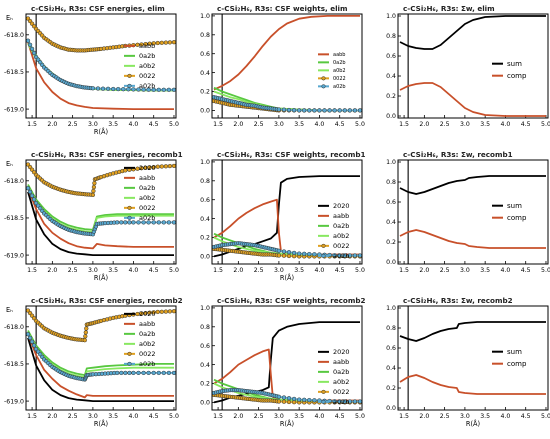 The width and height of the screenshot is (550, 439). What do you see at coordinates (291, 154) in the screenshot?
I see `chart-title: c-CSi₂H₆, R3s: CSF weights, recomb1` at bounding box center [291, 154].